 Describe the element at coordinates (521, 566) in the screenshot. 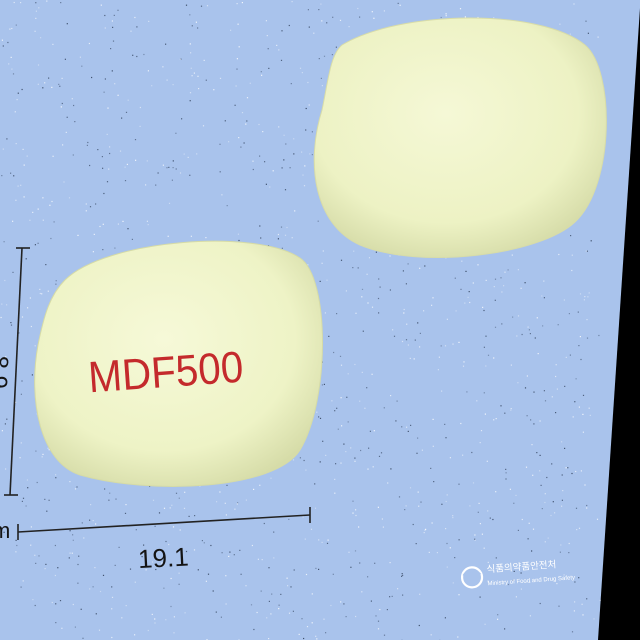

I see `logo-korean-name: 식품의약품안전처` at that location.